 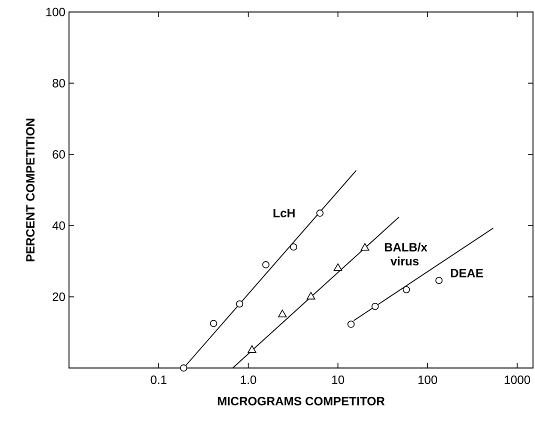 What do you see at coordinates (55, 12) in the screenshot?
I see `y-tick-label: 100` at bounding box center [55, 12].